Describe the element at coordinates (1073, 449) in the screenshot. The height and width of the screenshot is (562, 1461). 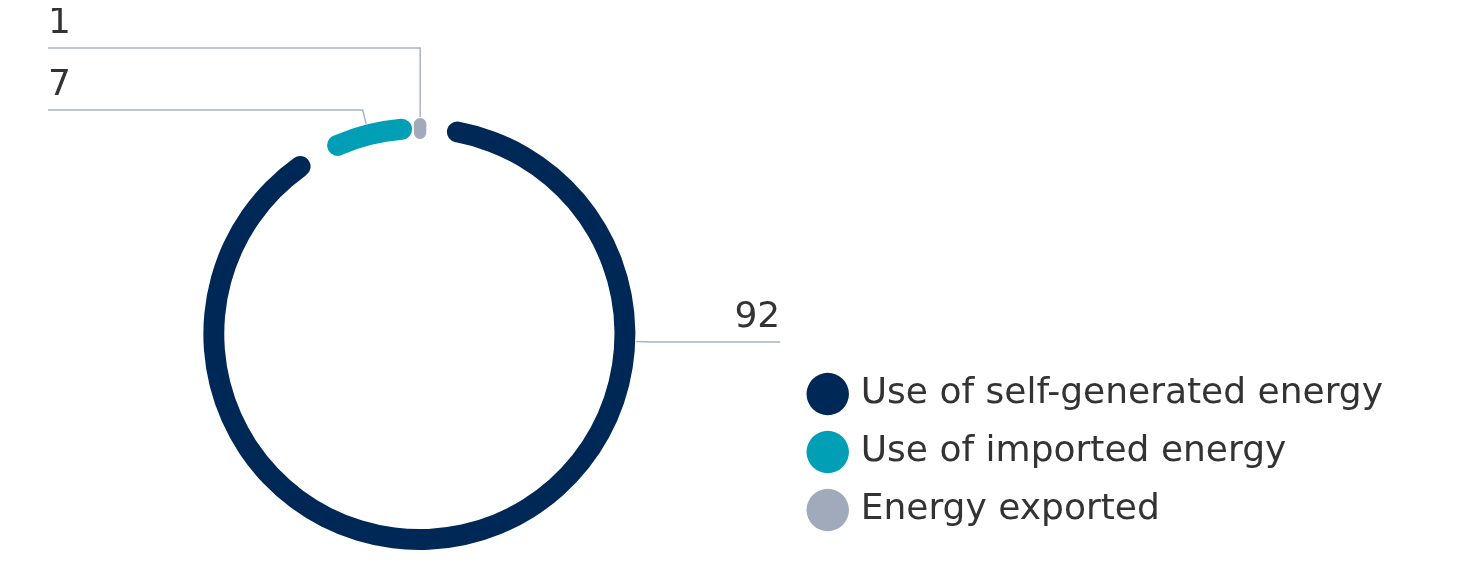
I see `legend-label: Use of imported energy` at that location.